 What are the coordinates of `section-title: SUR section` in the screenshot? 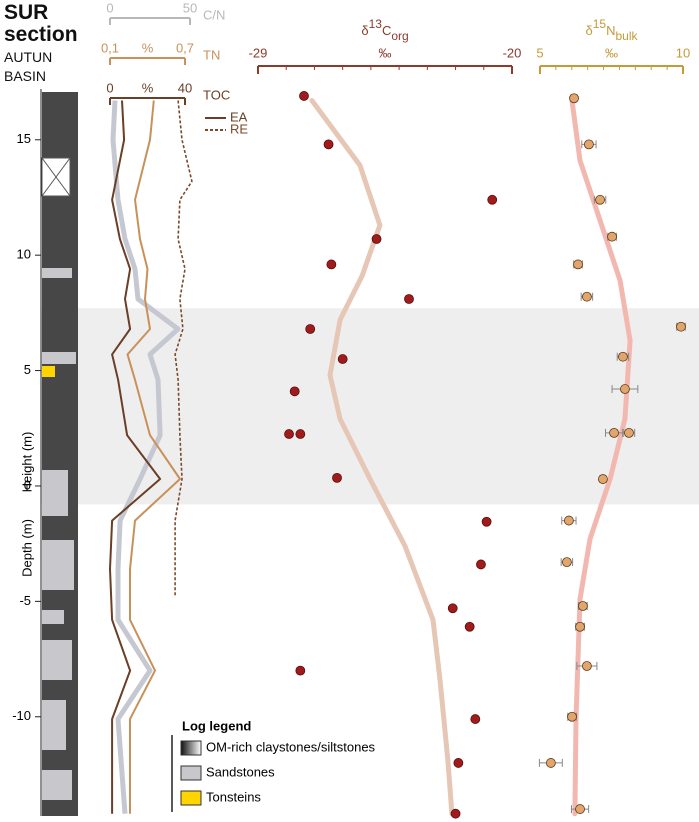 It's located at (41, 23).